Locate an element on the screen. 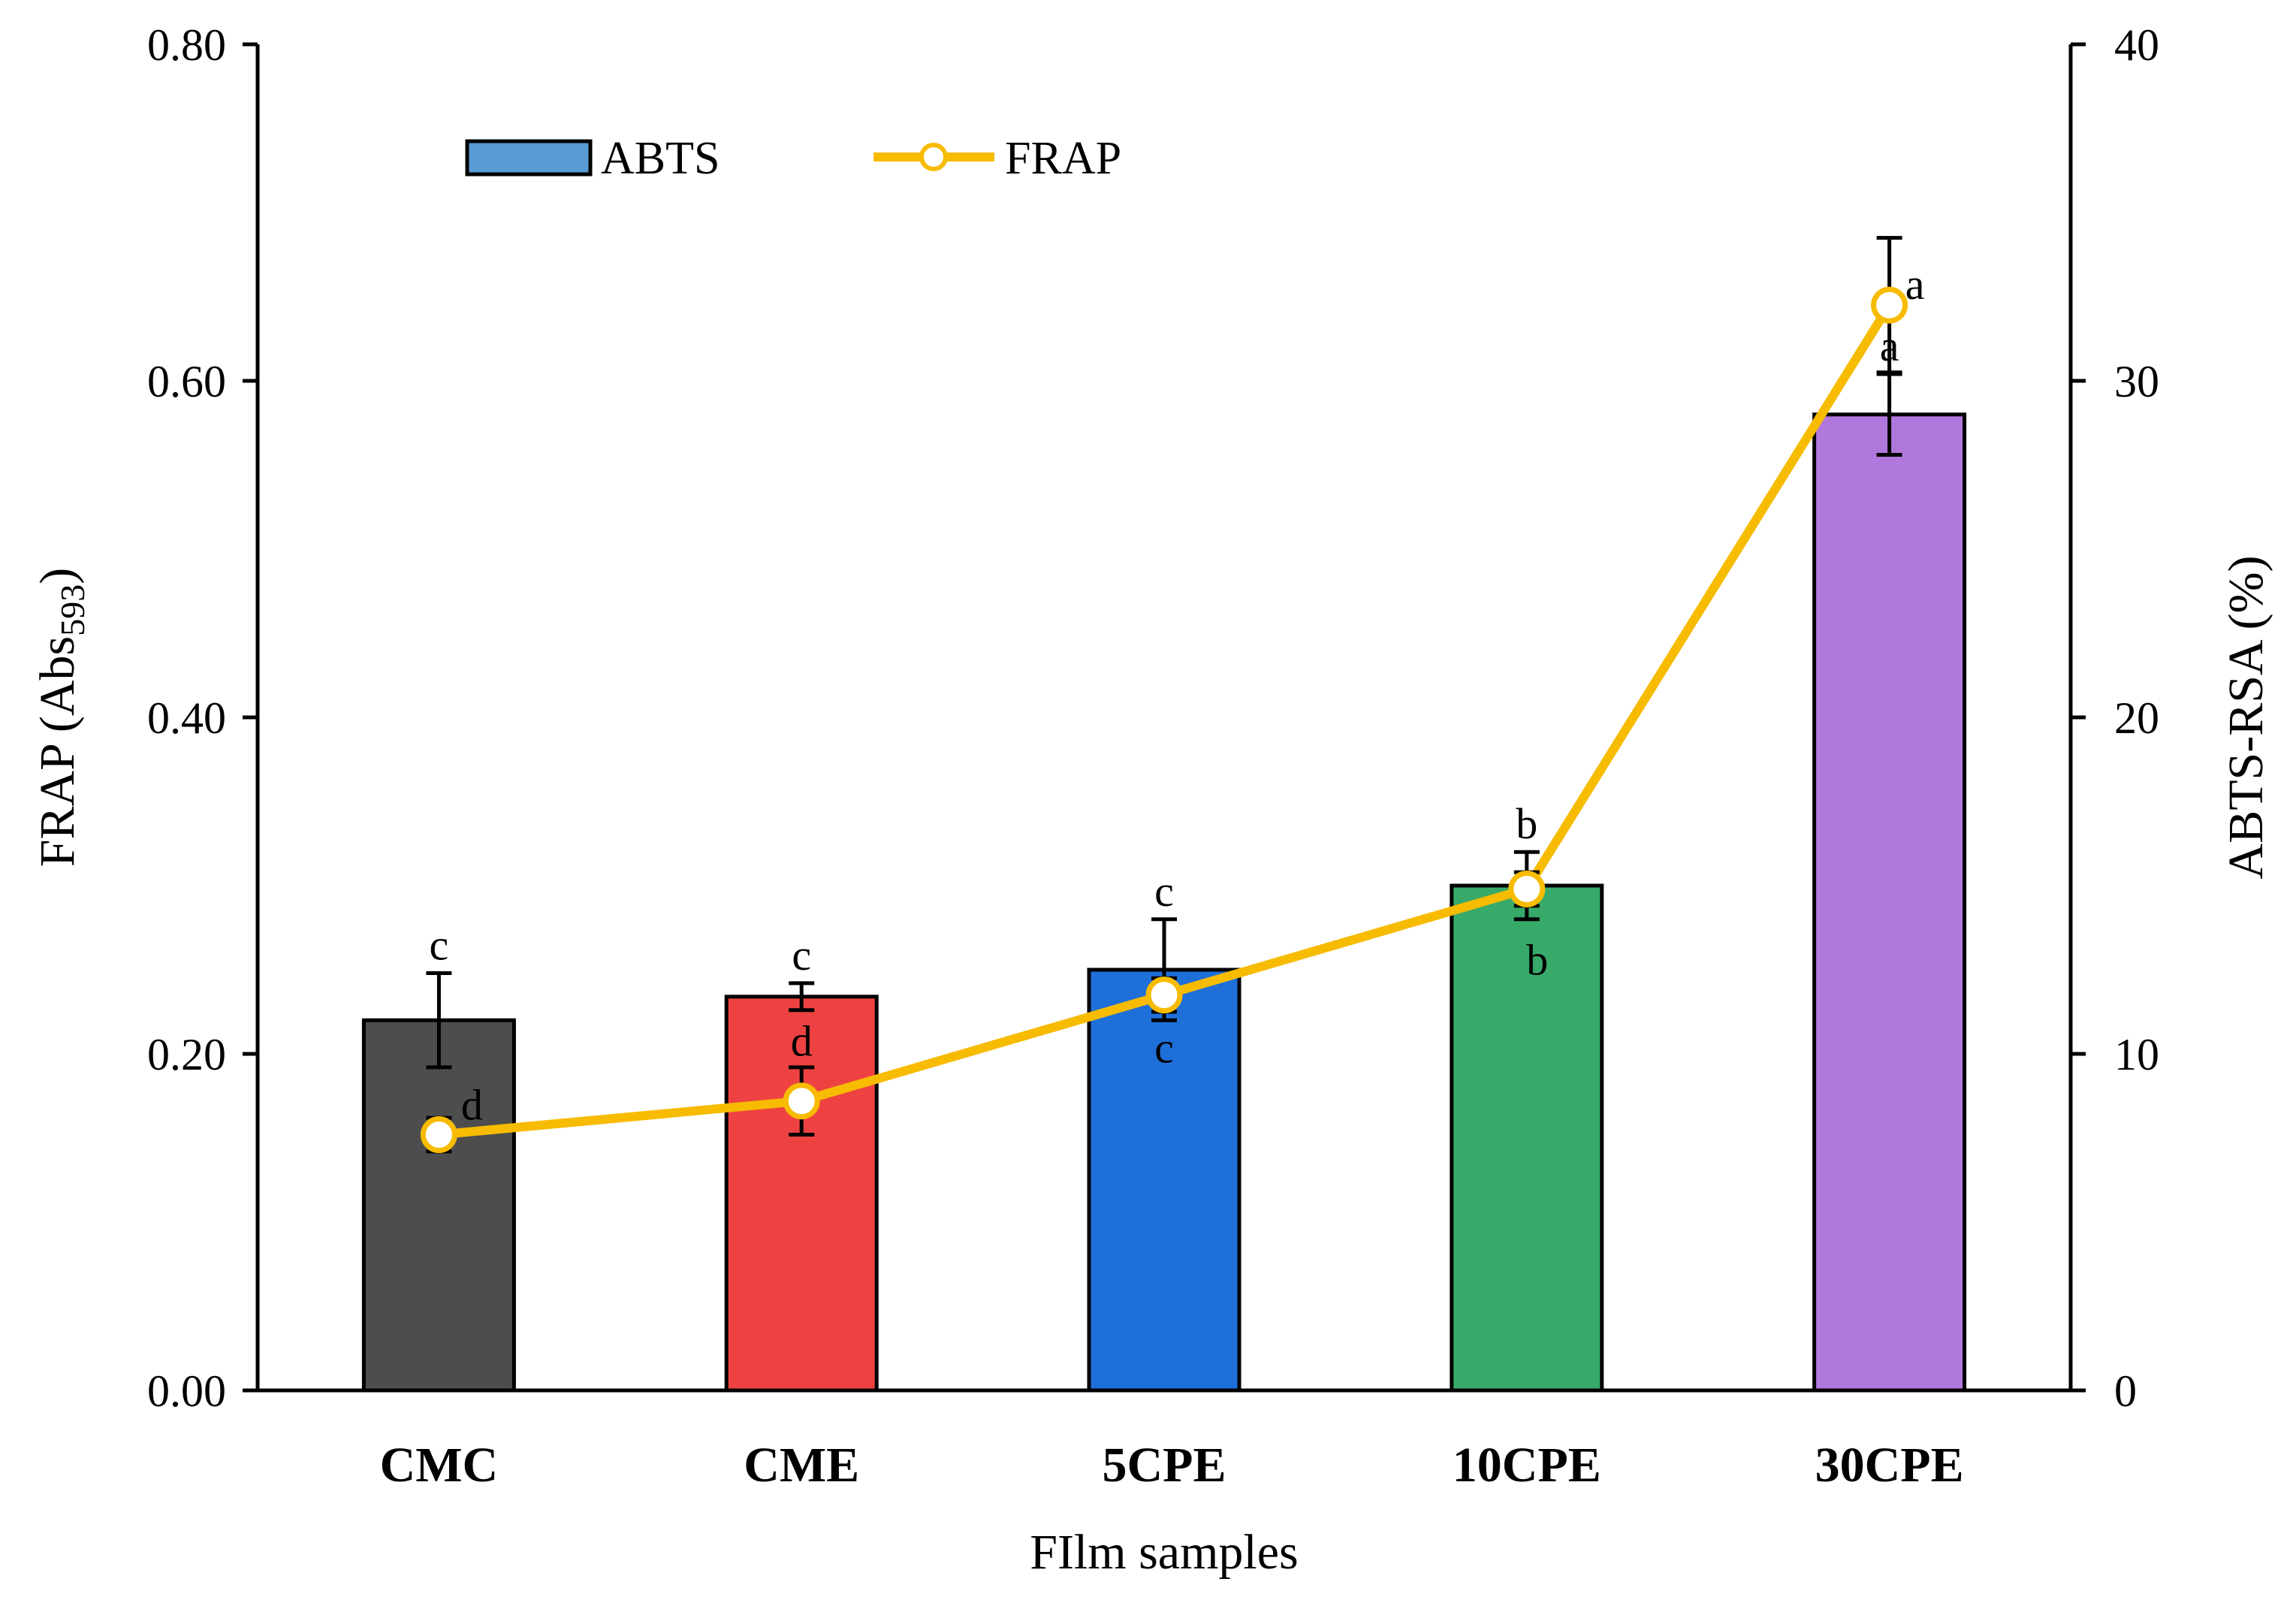 This screenshot has width=2296, height=1615. right-tick-label: 30 is located at coordinates (2136, 382).